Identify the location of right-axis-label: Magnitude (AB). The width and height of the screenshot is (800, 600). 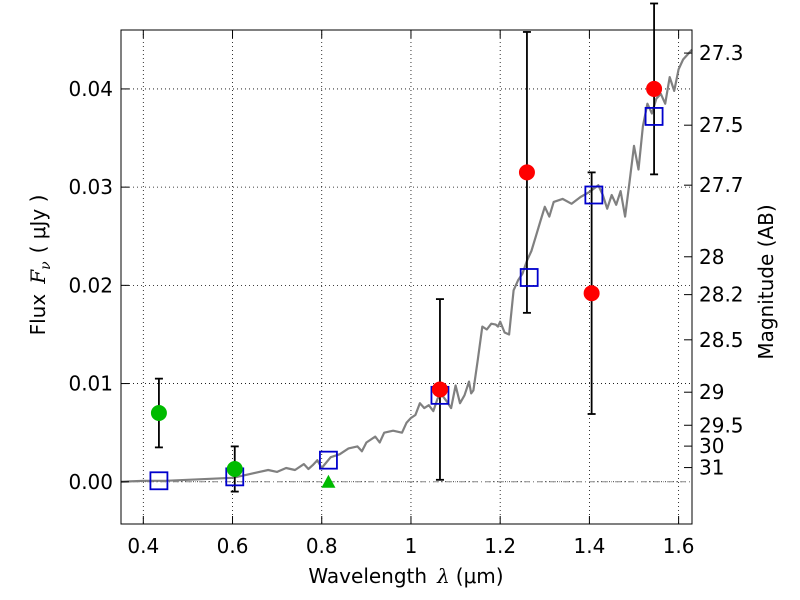
(766, 281).